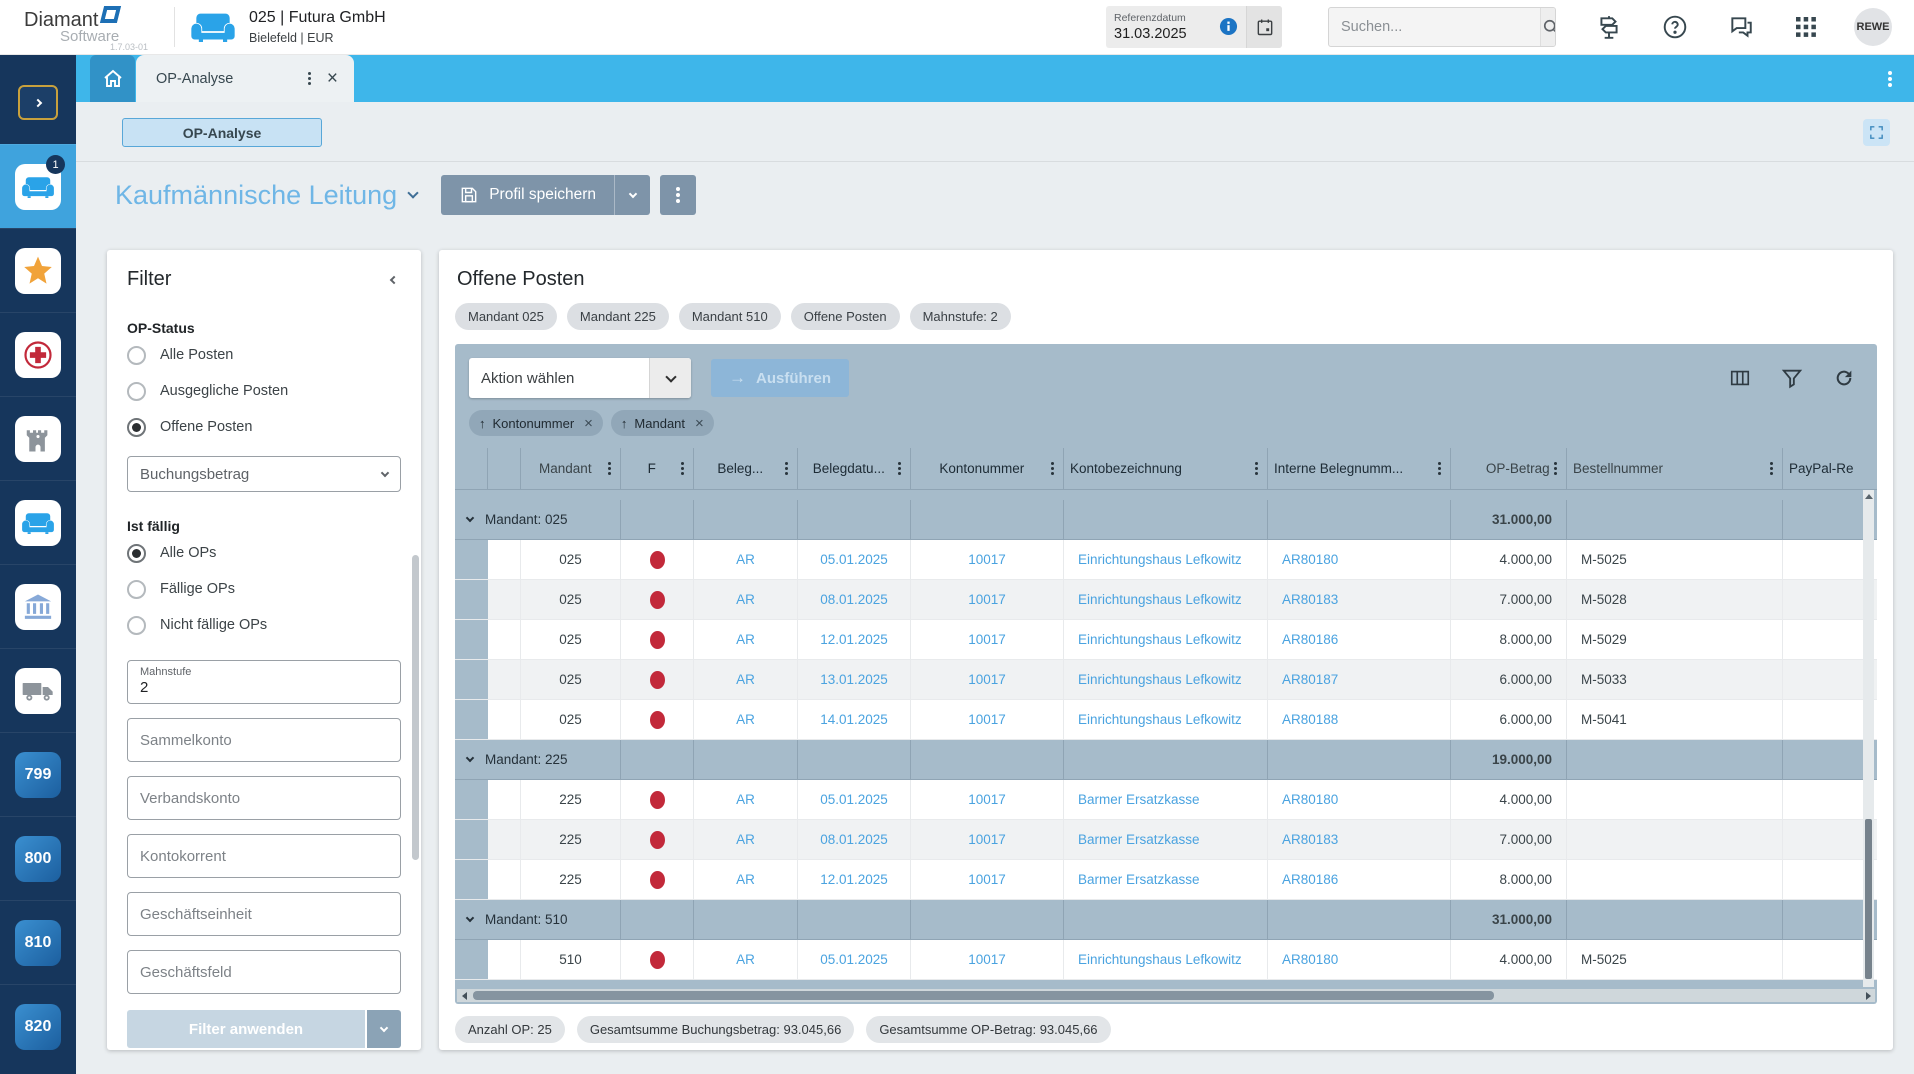 The height and width of the screenshot is (1074, 1914). I want to click on applied-filter-chip: Mandant 025, so click(506, 316).